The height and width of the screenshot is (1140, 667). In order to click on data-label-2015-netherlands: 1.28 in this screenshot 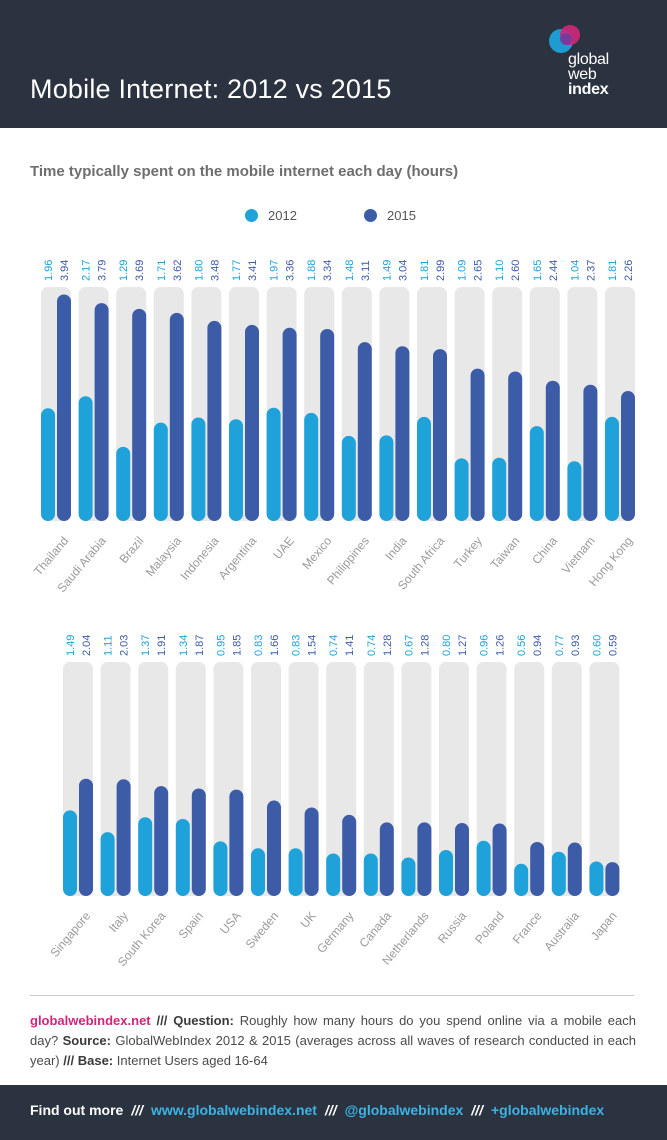, I will do `click(425, 645)`.